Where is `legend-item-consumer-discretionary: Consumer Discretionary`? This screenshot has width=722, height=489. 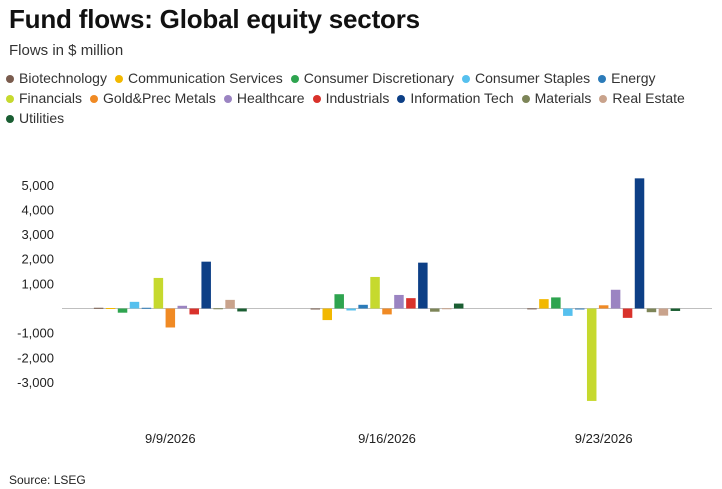 legend-item-consumer-discretionary: Consumer Discretionary is located at coordinates (372, 78).